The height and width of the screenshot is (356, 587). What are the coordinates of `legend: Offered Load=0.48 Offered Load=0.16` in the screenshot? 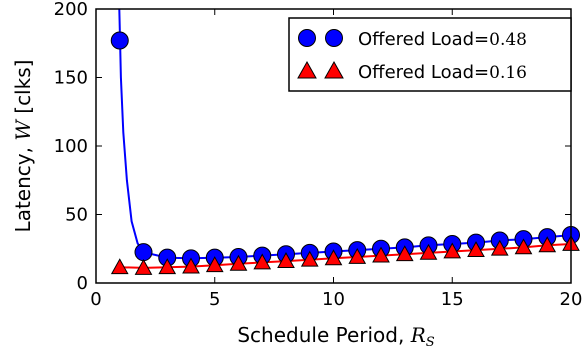 It's located at (430, 54).